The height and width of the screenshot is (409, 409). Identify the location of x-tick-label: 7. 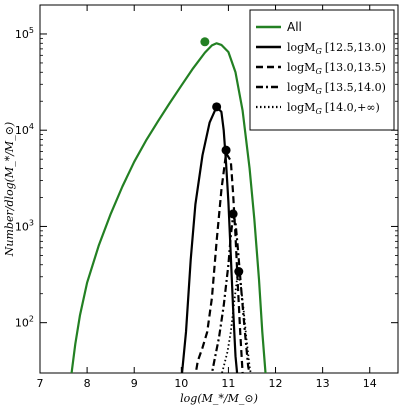
(40, 383).